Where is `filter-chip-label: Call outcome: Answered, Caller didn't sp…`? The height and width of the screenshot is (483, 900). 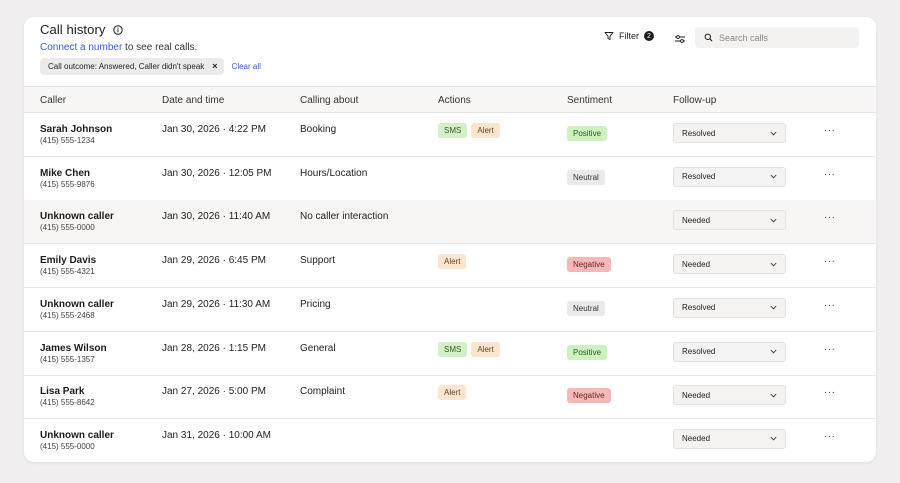
filter-chip-label: Call outcome: Answered, Caller didn't sp… is located at coordinates (126, 66).